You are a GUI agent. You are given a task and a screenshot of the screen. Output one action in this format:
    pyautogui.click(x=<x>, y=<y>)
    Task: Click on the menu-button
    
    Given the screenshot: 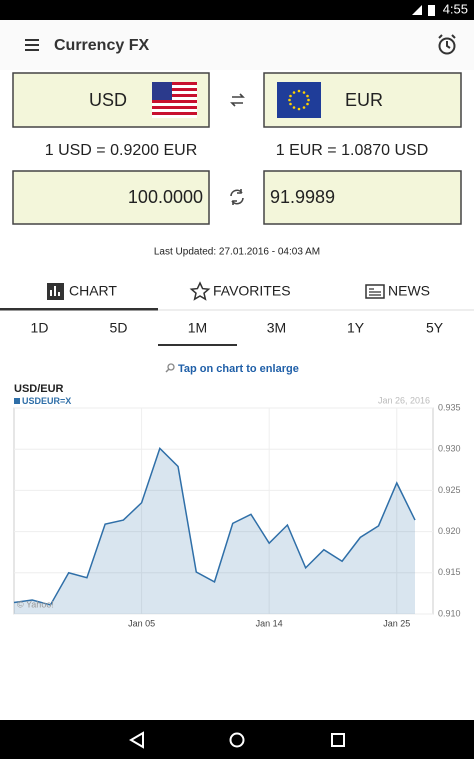 What is the action you would take?
    pyautogui.click(x=32, y=45)
    